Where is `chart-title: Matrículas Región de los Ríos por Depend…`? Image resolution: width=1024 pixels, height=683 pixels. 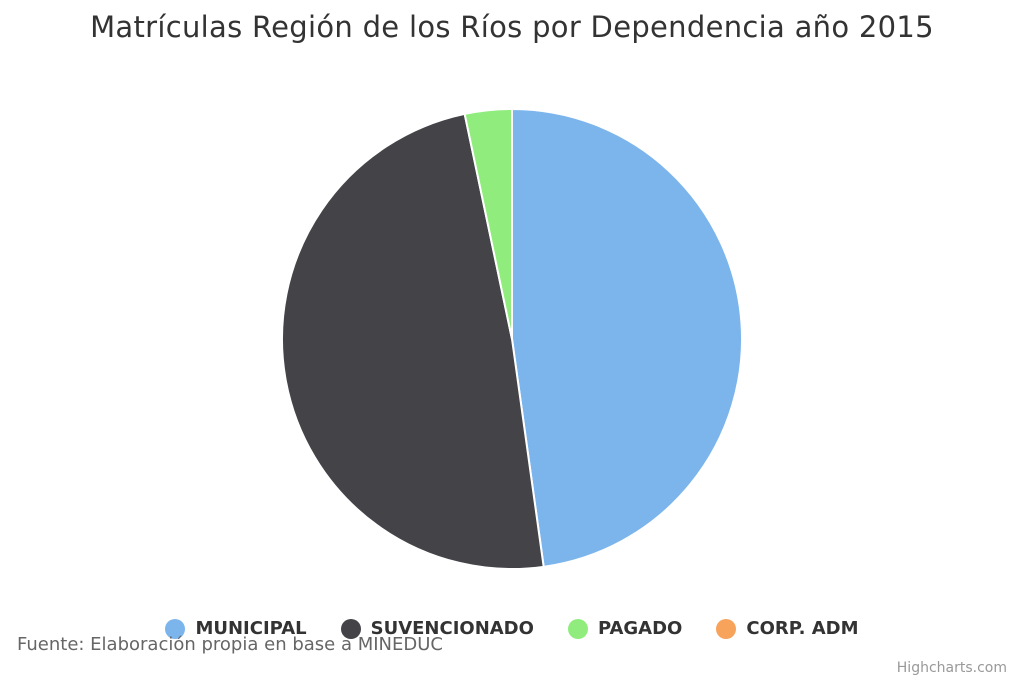 chart-title: Matrículas Región de los Ríos por Depend… is located at coordinates (512, 27).